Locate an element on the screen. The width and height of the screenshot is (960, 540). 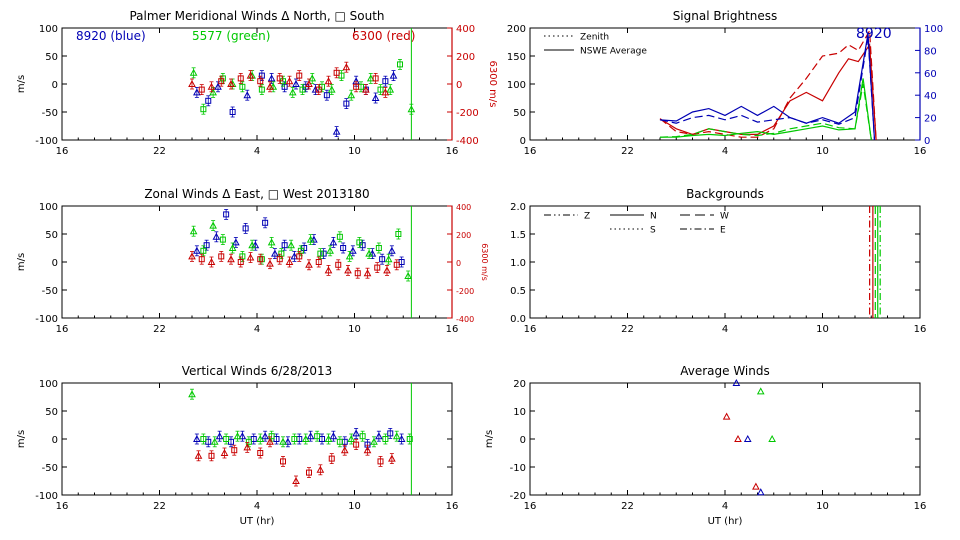
legend-entry: N is located at coordinates (653, 217).